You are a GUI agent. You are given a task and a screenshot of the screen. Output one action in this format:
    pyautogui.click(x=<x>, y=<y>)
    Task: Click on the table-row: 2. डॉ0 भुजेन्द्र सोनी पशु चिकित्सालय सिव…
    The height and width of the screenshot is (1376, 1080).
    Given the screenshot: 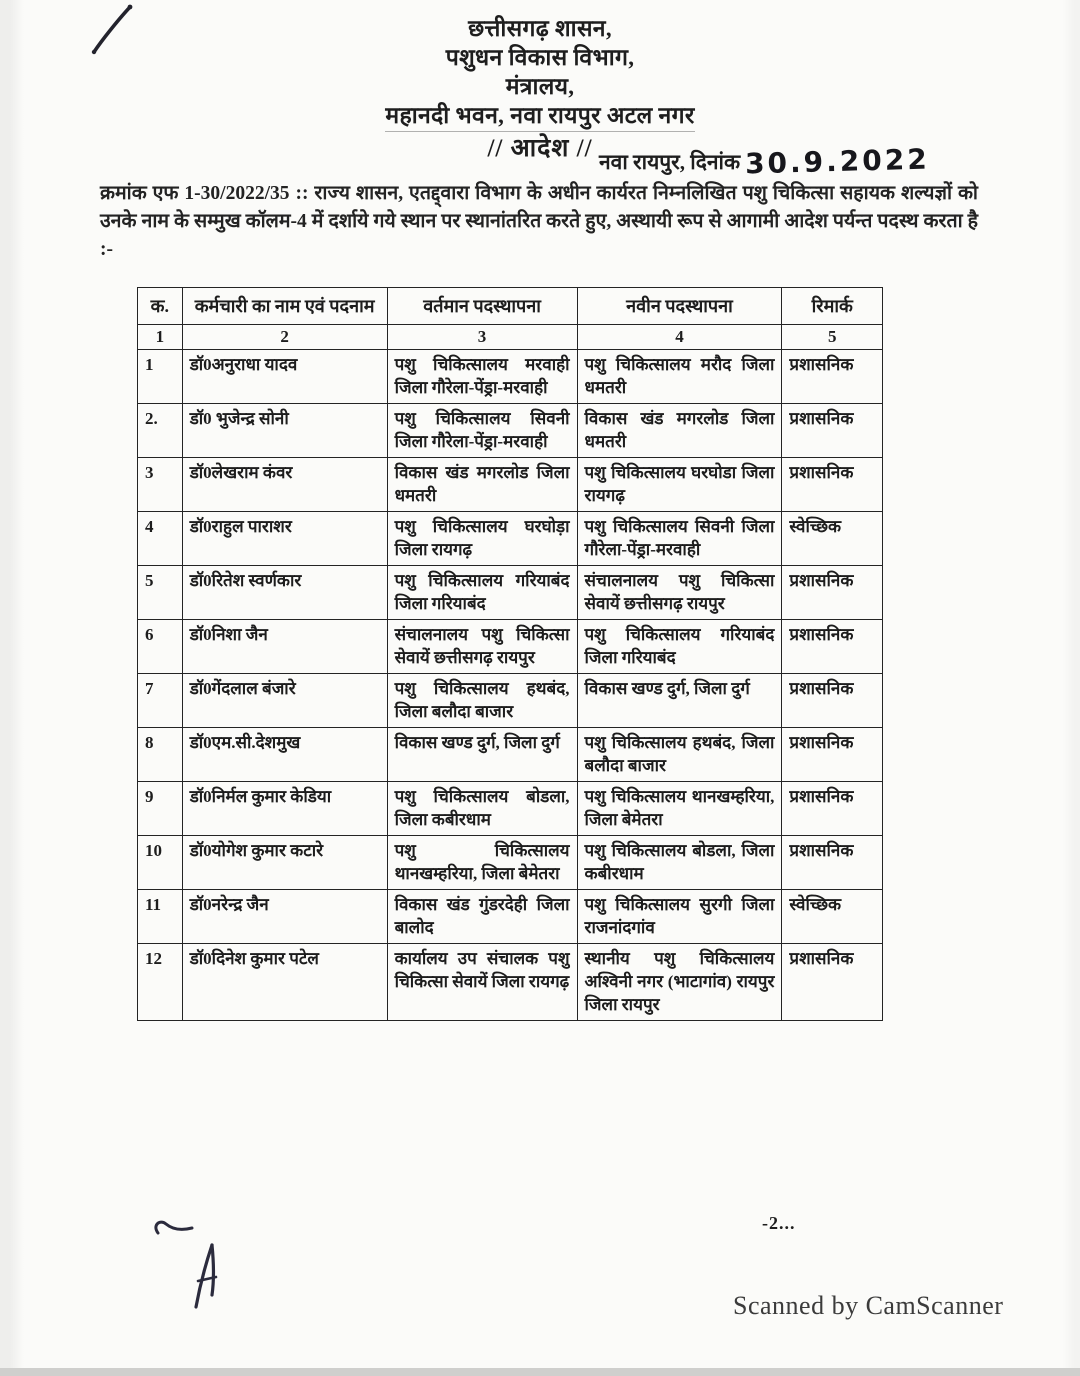 What is the action you would take?
    pyautogui.click(x=510, y=430)
    